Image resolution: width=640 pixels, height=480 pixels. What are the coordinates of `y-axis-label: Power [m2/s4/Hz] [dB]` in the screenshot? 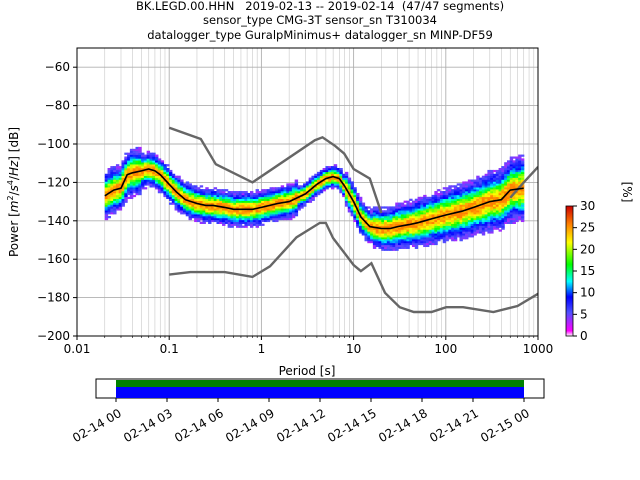 It's located at (13, 192).